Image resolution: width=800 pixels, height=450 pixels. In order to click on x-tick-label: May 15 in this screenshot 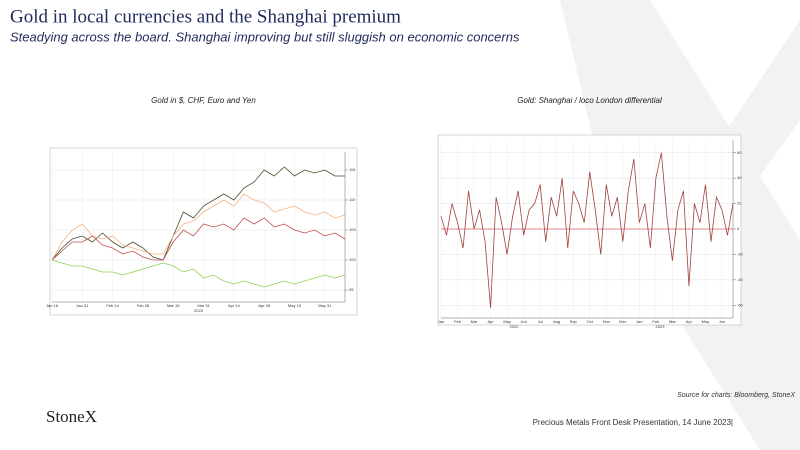, I will do `click(295, 305)`.